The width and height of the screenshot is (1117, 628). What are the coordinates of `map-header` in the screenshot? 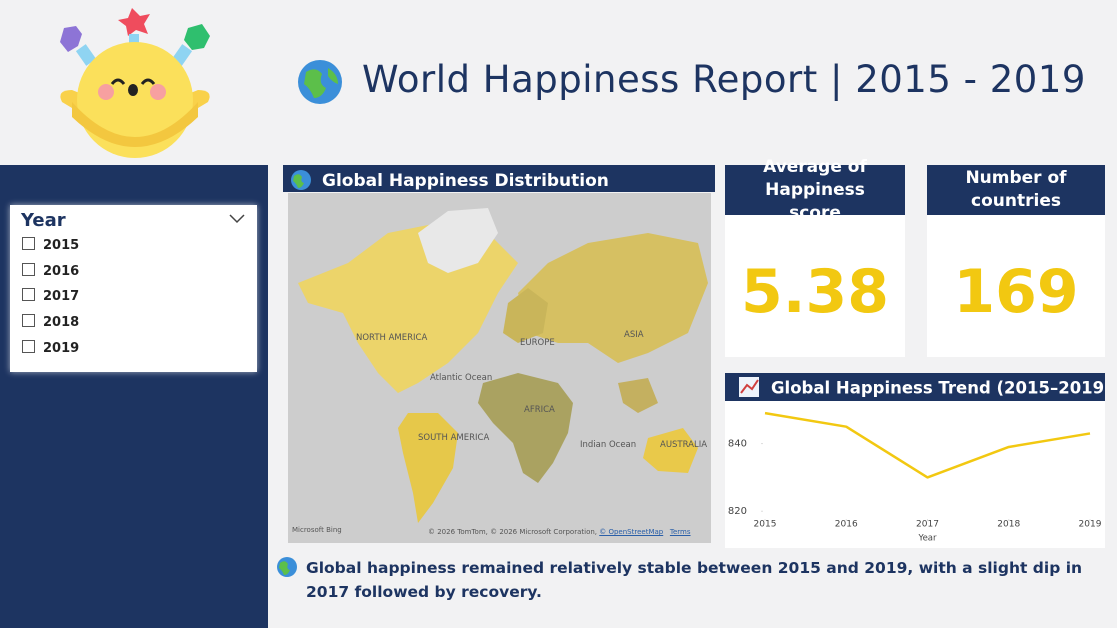 It's located at (499, 178).